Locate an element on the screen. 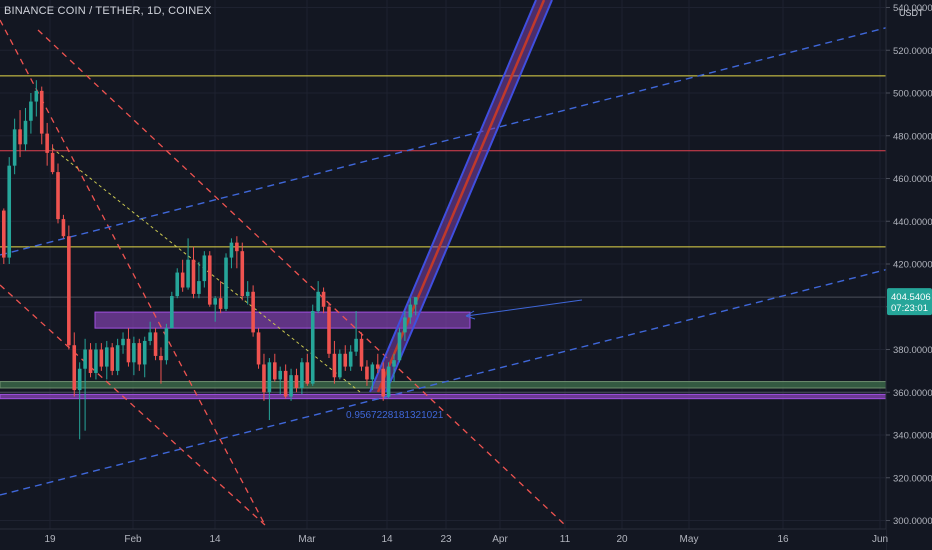  time-axis: 19 Feb 14 Mar 14 23 Apr 11 20 May 16 Jun is located at coordinates (444, 539).